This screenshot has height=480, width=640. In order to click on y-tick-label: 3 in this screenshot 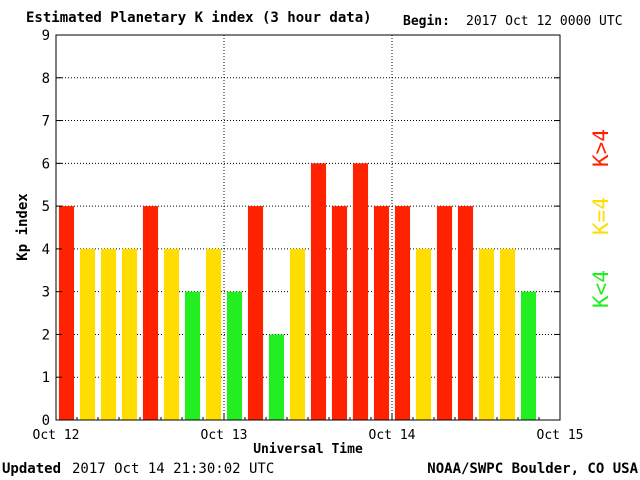, I will do `click(46, 293)`.